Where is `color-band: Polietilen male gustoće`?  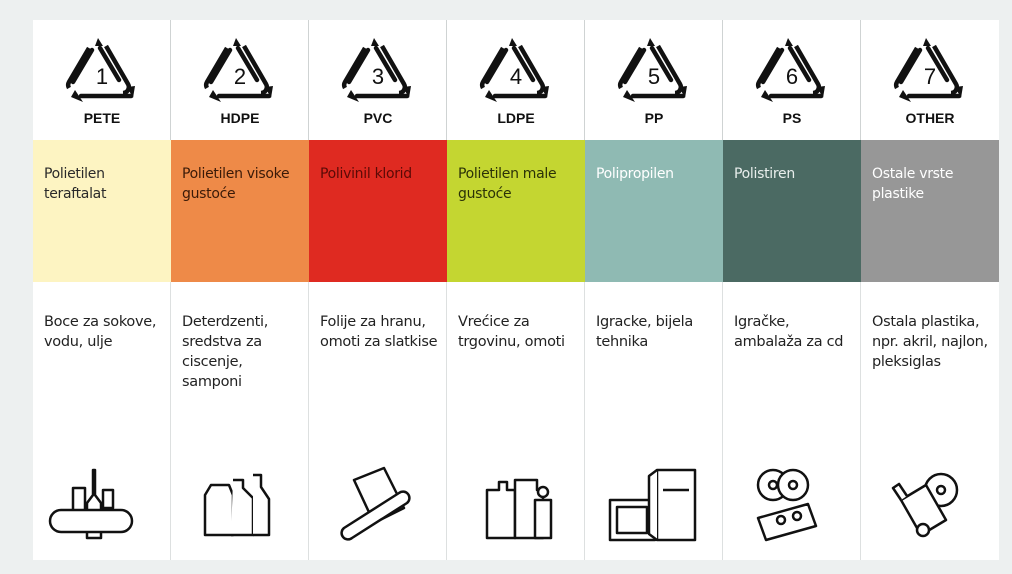 color-band: Polietilen male gustoće is located at coordinates (516, 211).